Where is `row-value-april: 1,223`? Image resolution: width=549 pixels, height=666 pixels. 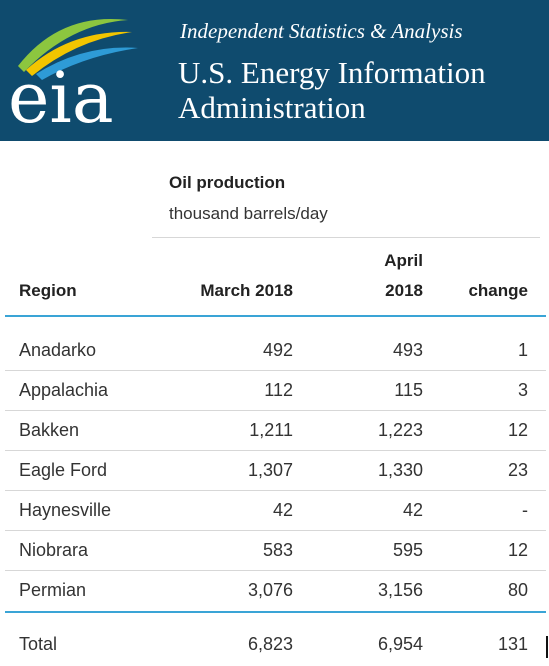
row-value-april: 1,223 is located at coordinates (400, 430).